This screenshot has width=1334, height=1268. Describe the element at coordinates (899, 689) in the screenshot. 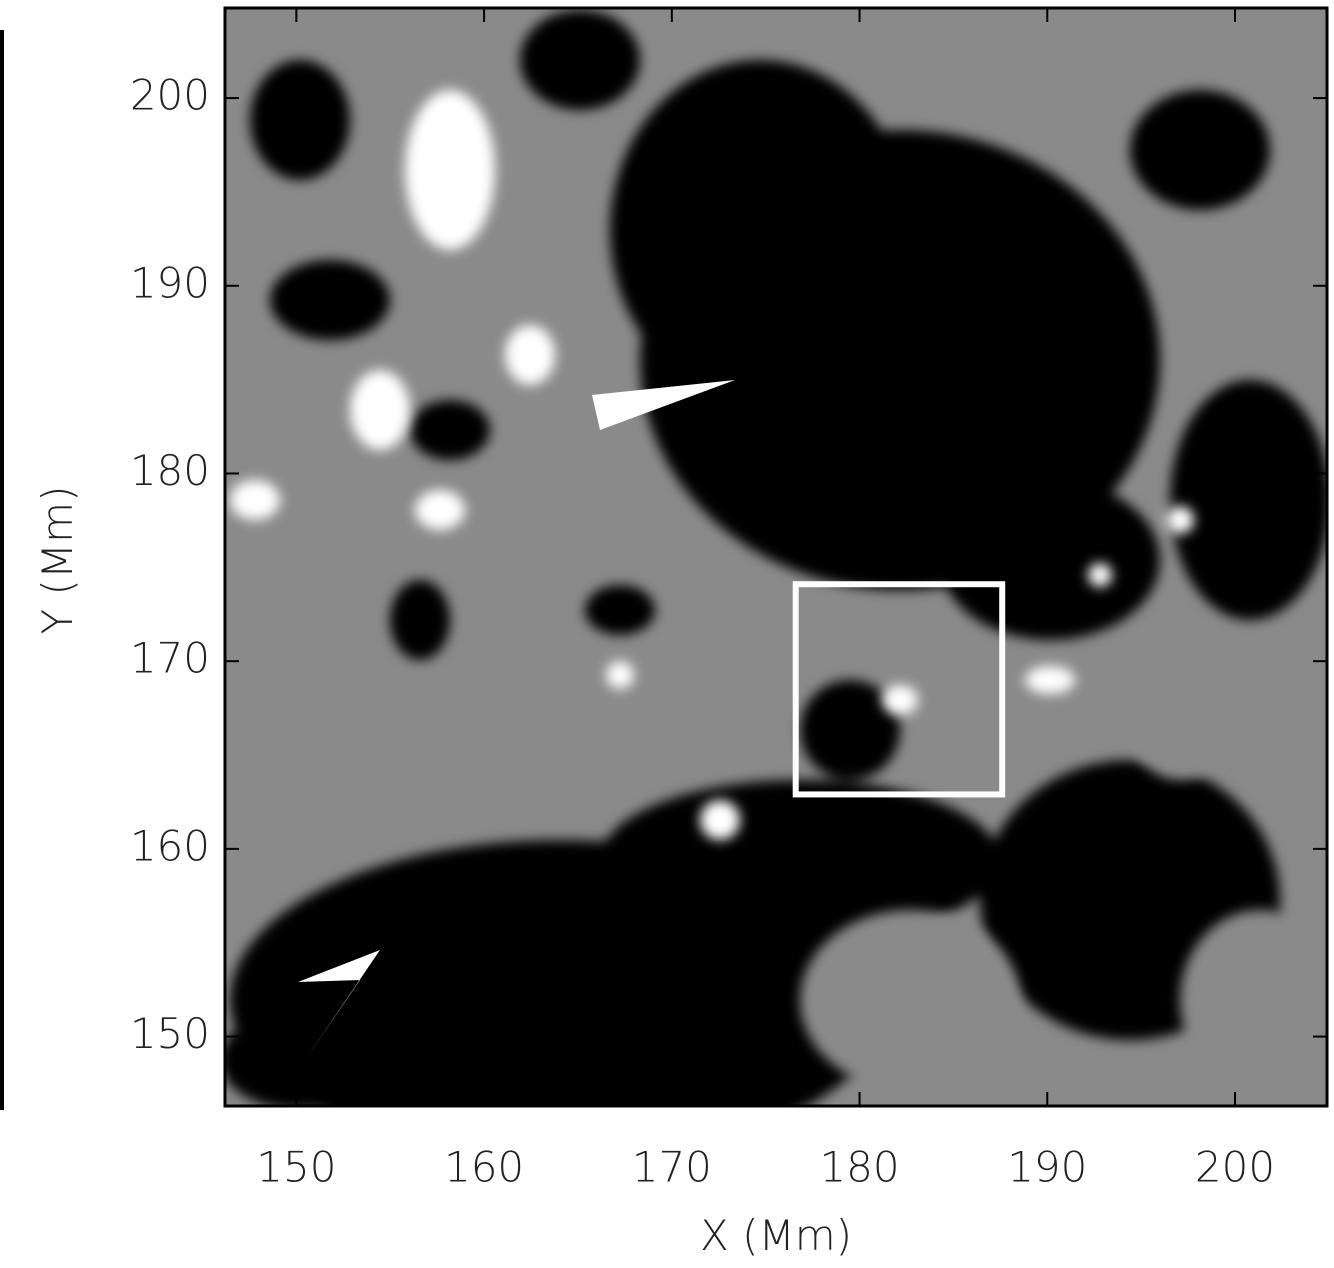

I see `region-box` at that location.